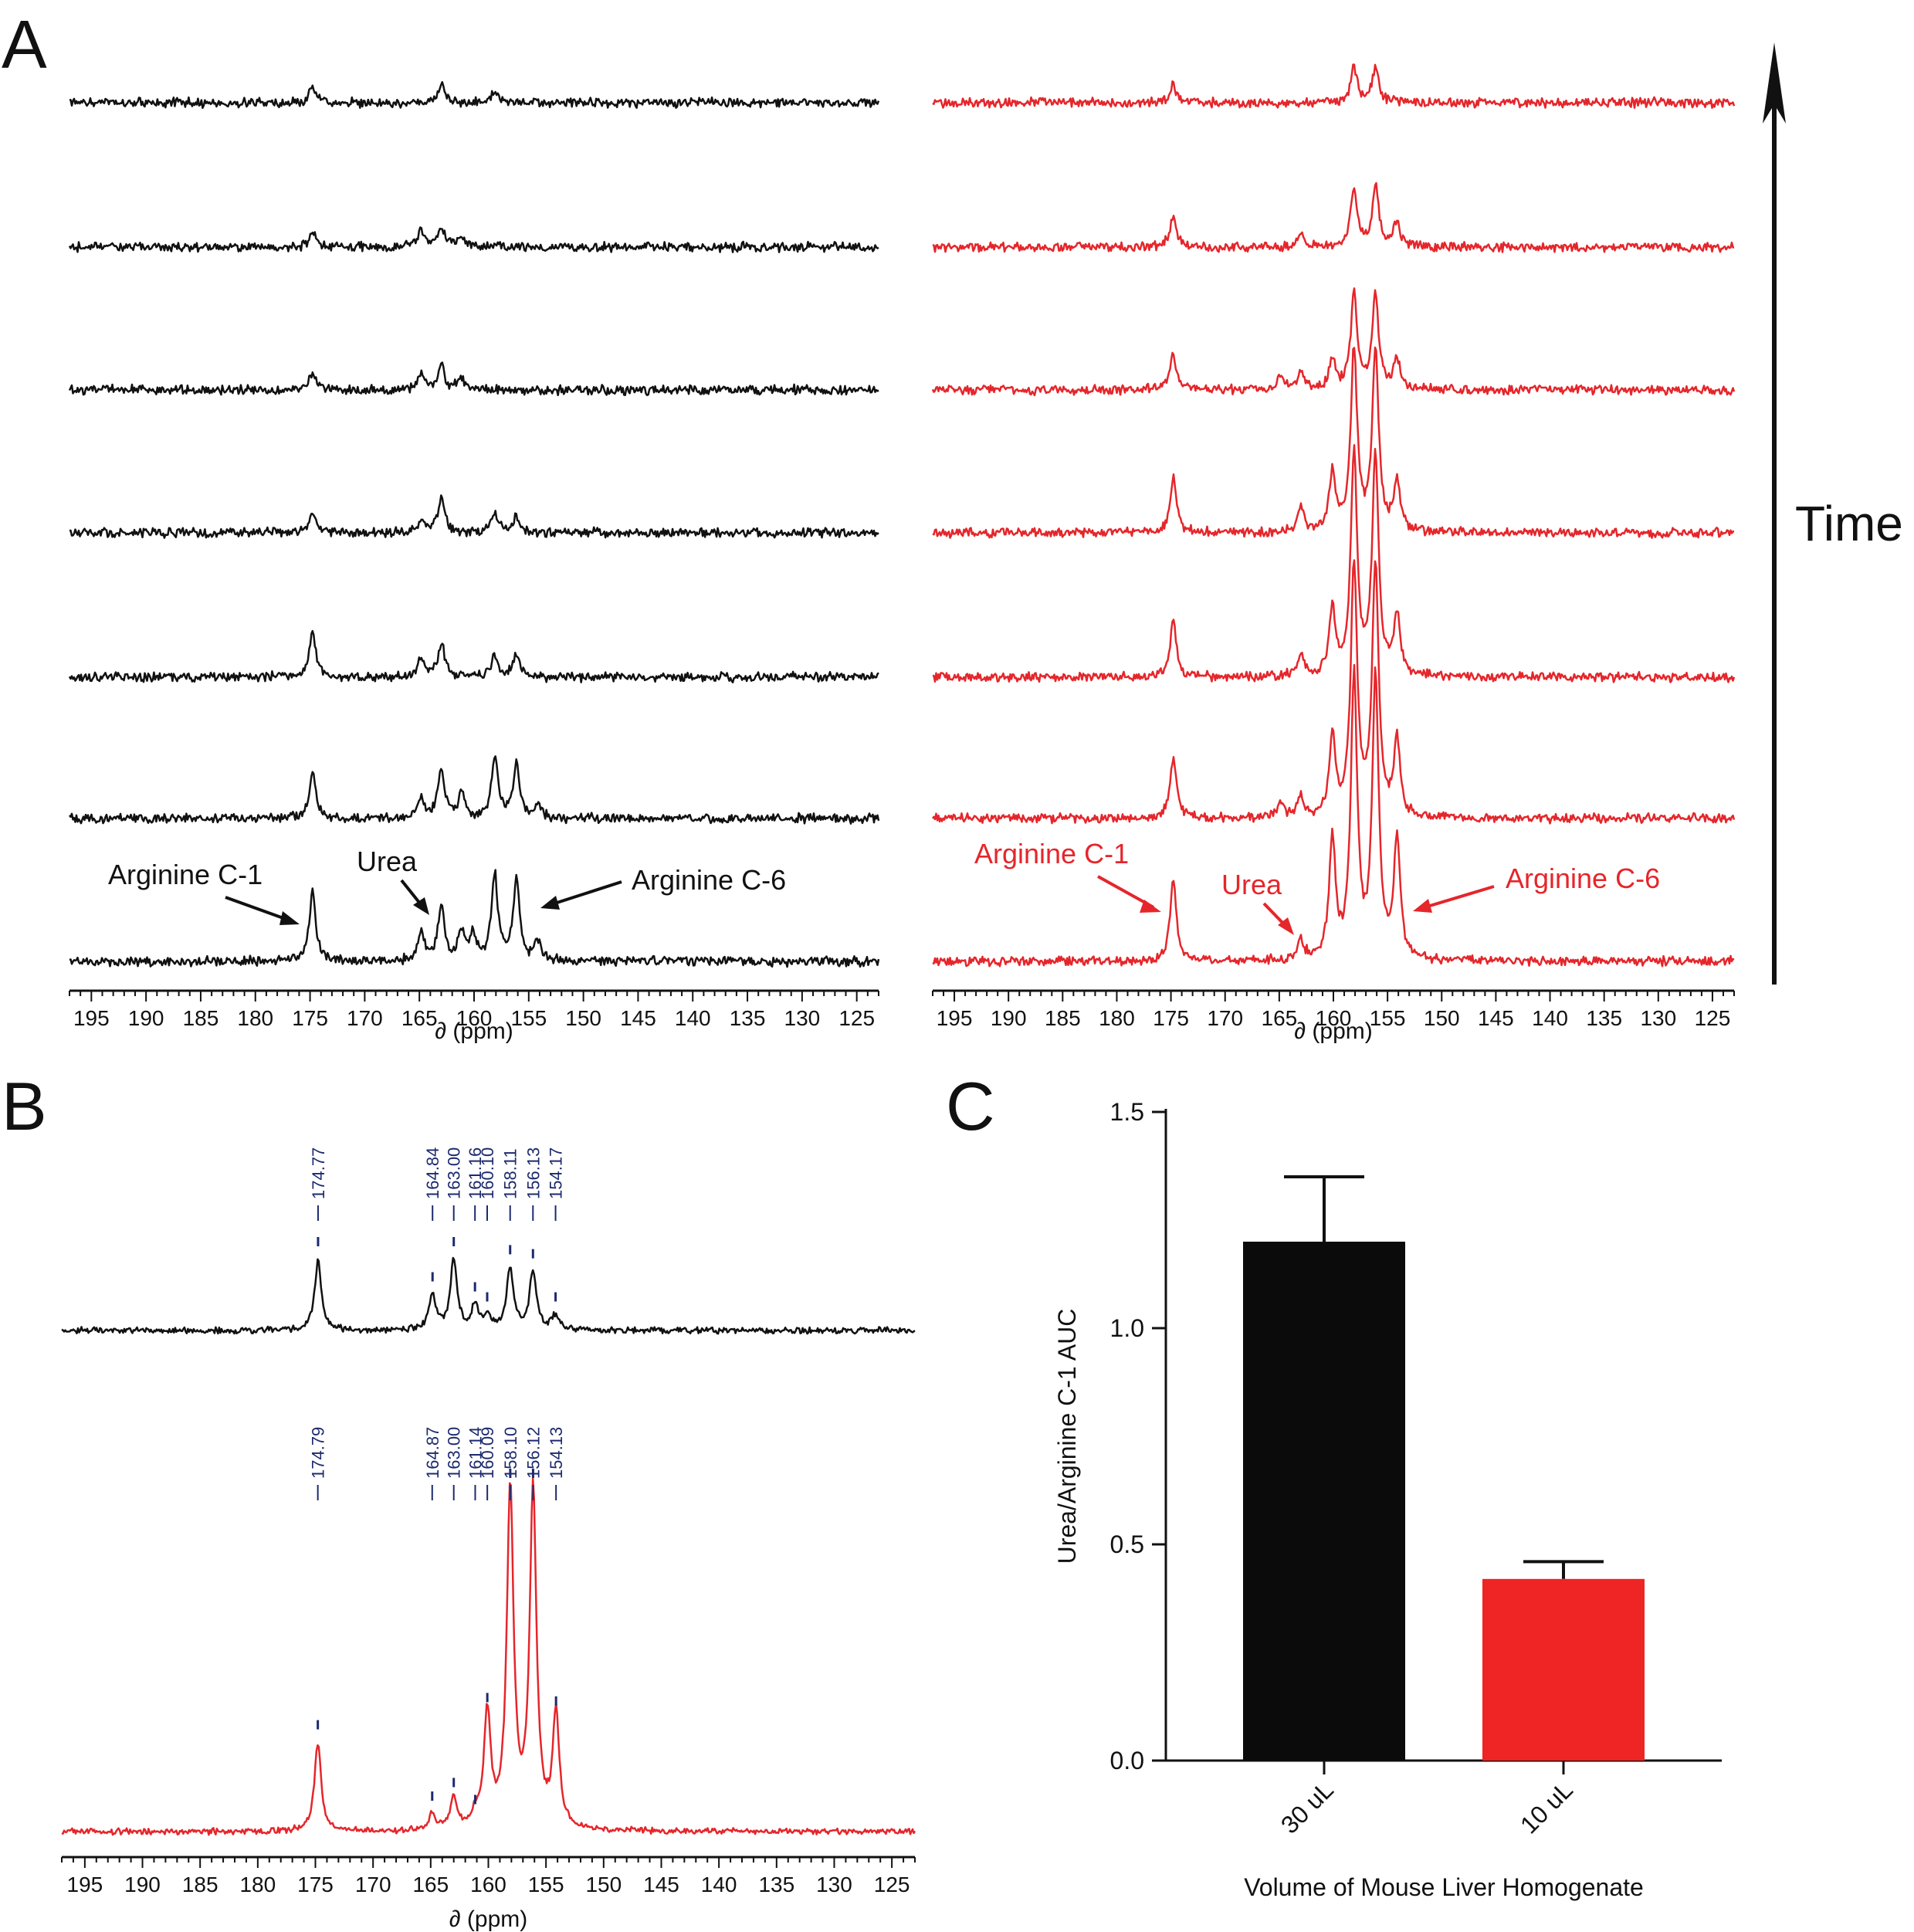  I want to click on panel-b-x-axis-title: ∂ (ppm), so click(488, 1919).